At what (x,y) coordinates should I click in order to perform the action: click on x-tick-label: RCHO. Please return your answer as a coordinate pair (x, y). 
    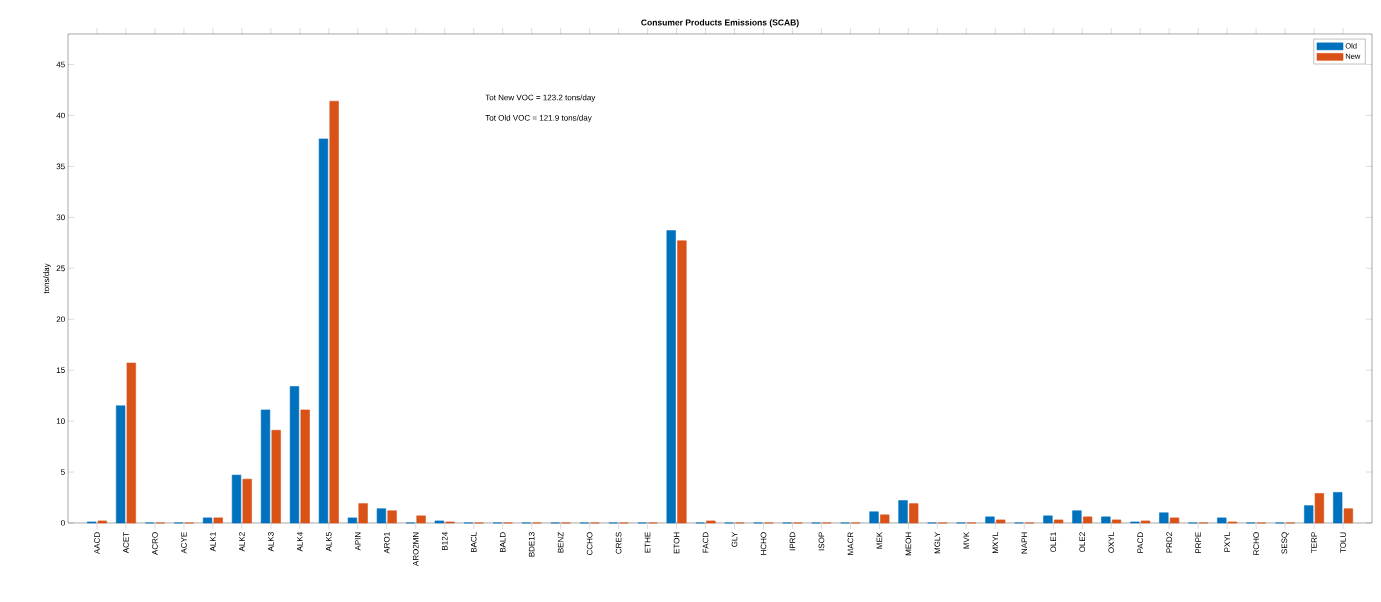
    Looking at the image, I should click on (1256, 543).